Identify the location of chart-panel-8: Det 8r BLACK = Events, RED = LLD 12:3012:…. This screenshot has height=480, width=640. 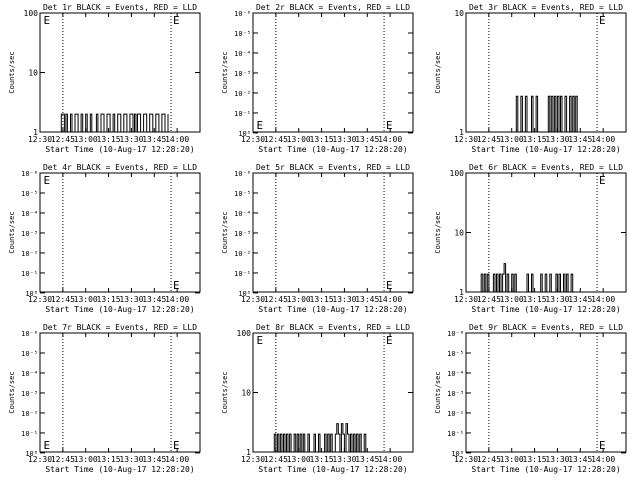
(317, 398).